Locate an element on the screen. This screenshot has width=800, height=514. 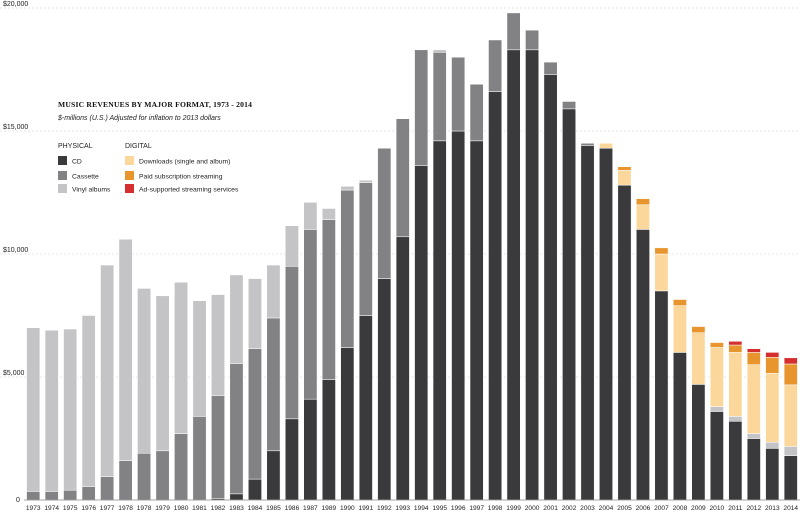
x-tick-label: 1999 is located at coordinates (513, 508).